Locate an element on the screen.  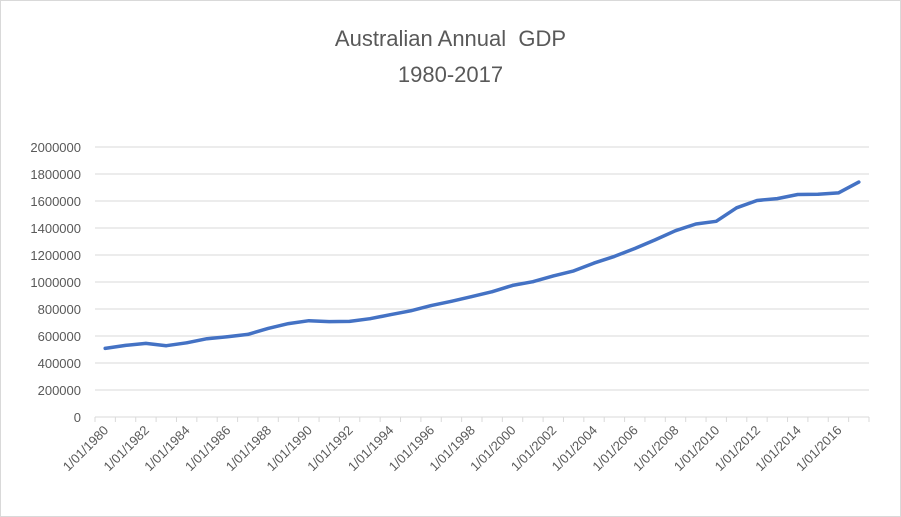
y-tick-label: 1200000 is located at coordinates (55, 255).